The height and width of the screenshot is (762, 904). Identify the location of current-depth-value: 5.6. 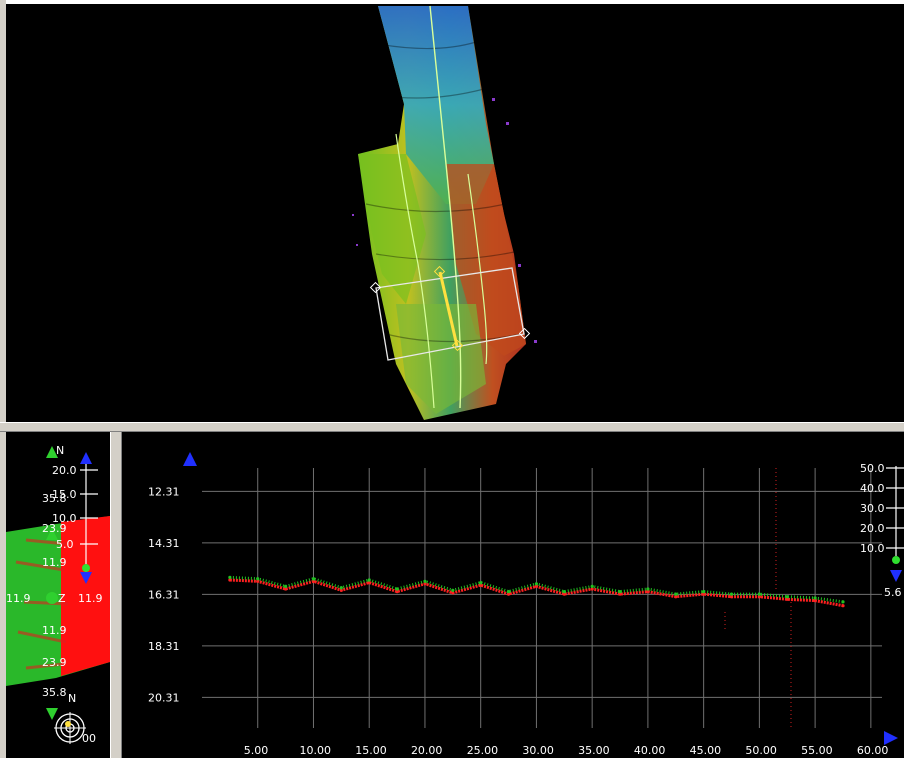
(893, 592).